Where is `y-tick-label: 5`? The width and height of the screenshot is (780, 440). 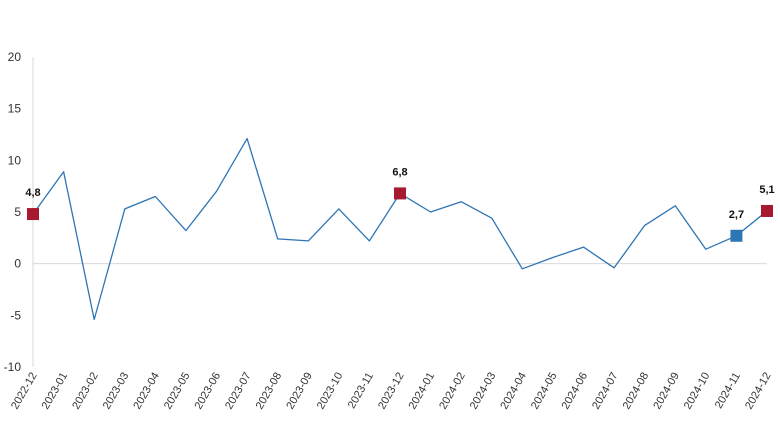
y-tick-label: 5 is located at coordinates (17, 212).